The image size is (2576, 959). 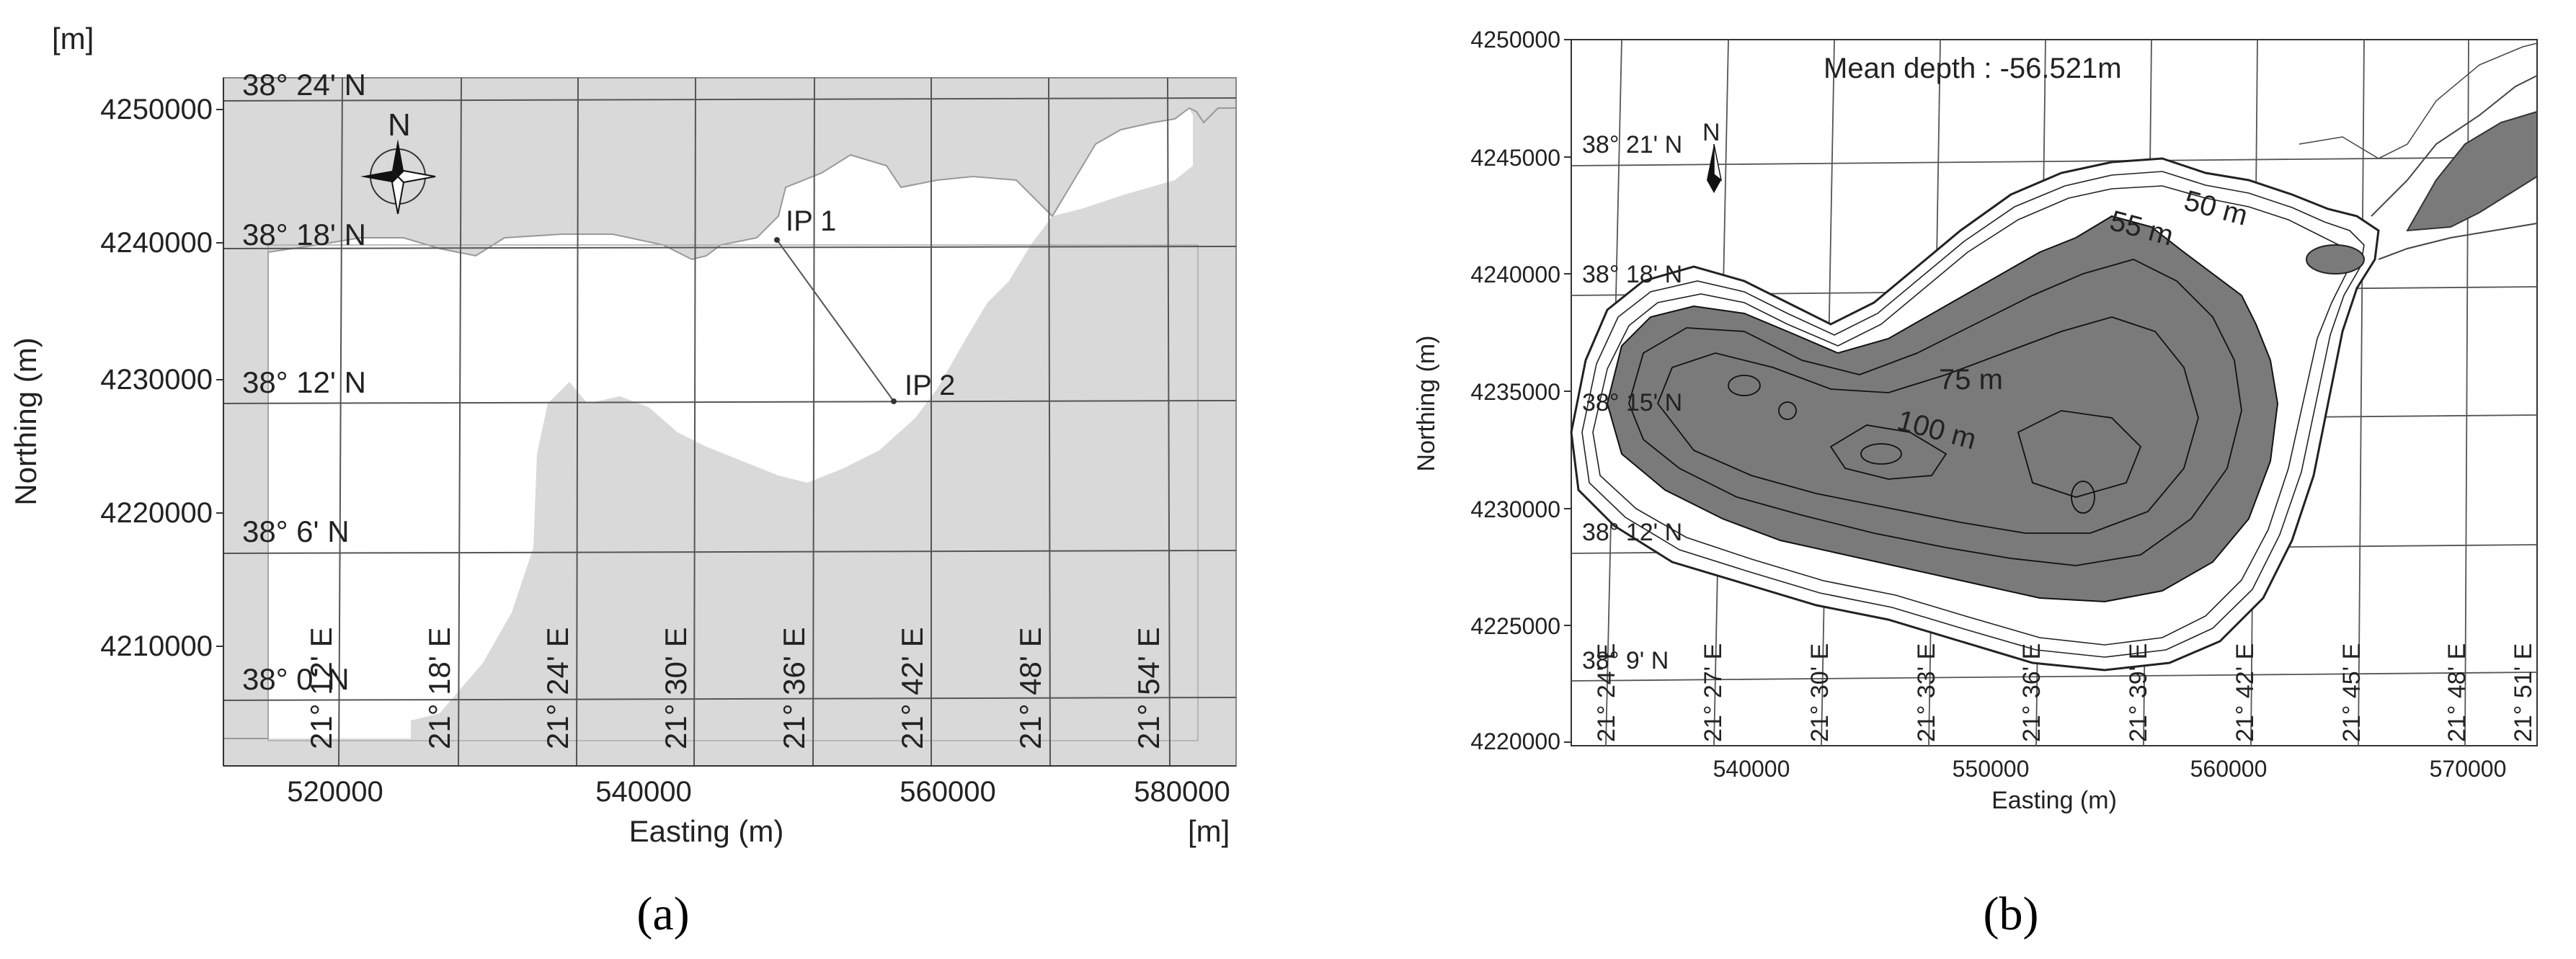 What do you see at coordinates (1209, 831) in the screenshot?
I see `panel-a-unit-bottom: [m]` at bounding box center [1209, 831].